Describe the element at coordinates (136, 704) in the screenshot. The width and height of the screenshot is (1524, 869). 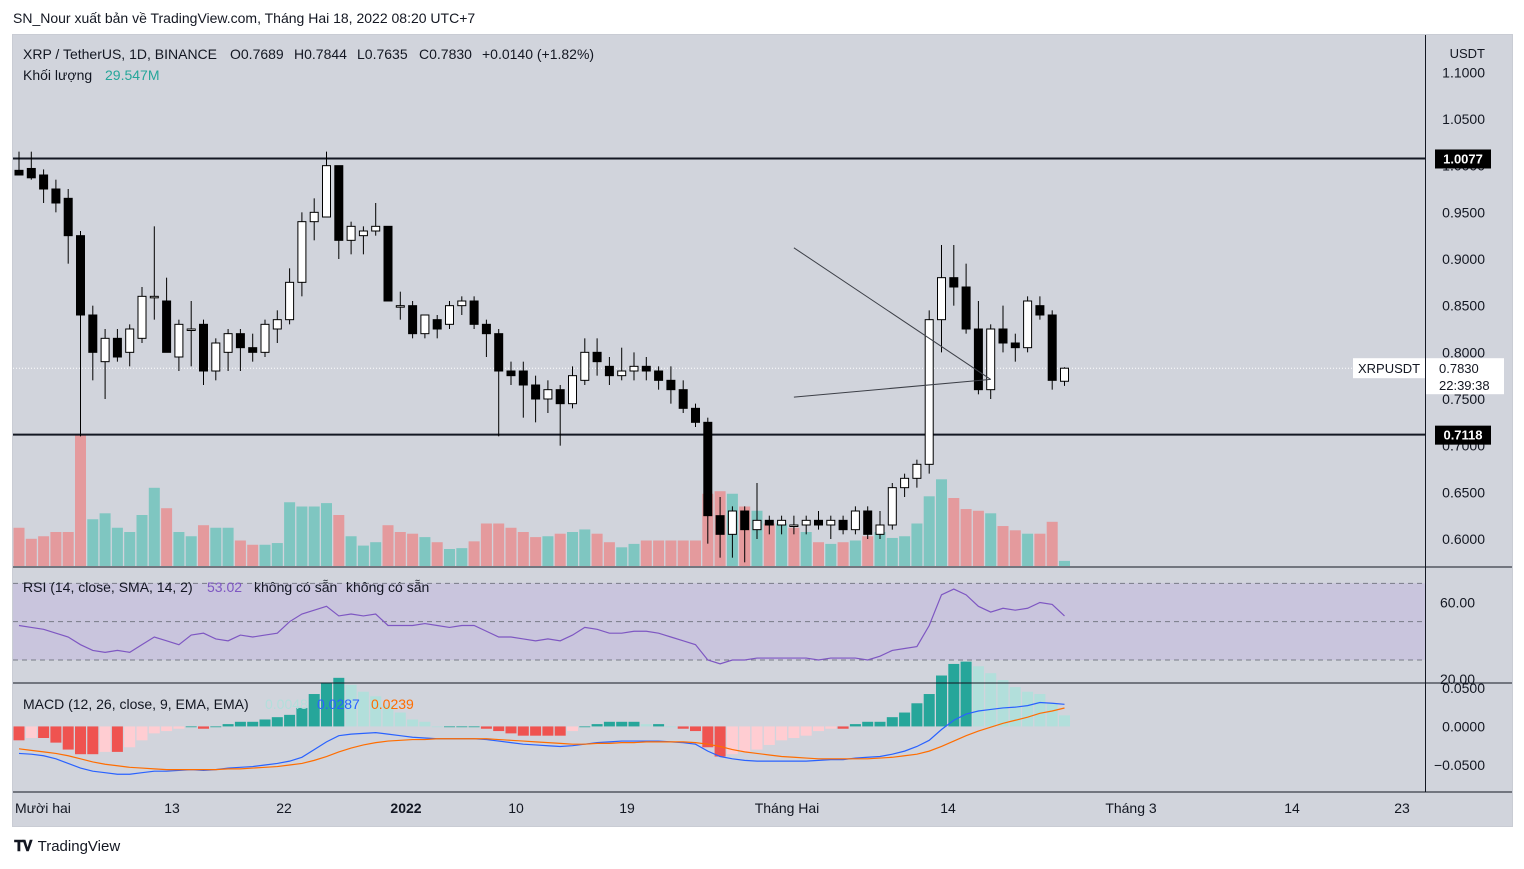
I see `macd-label: MACD (12, 26, close, 9, EMA, EMA)` at that location.